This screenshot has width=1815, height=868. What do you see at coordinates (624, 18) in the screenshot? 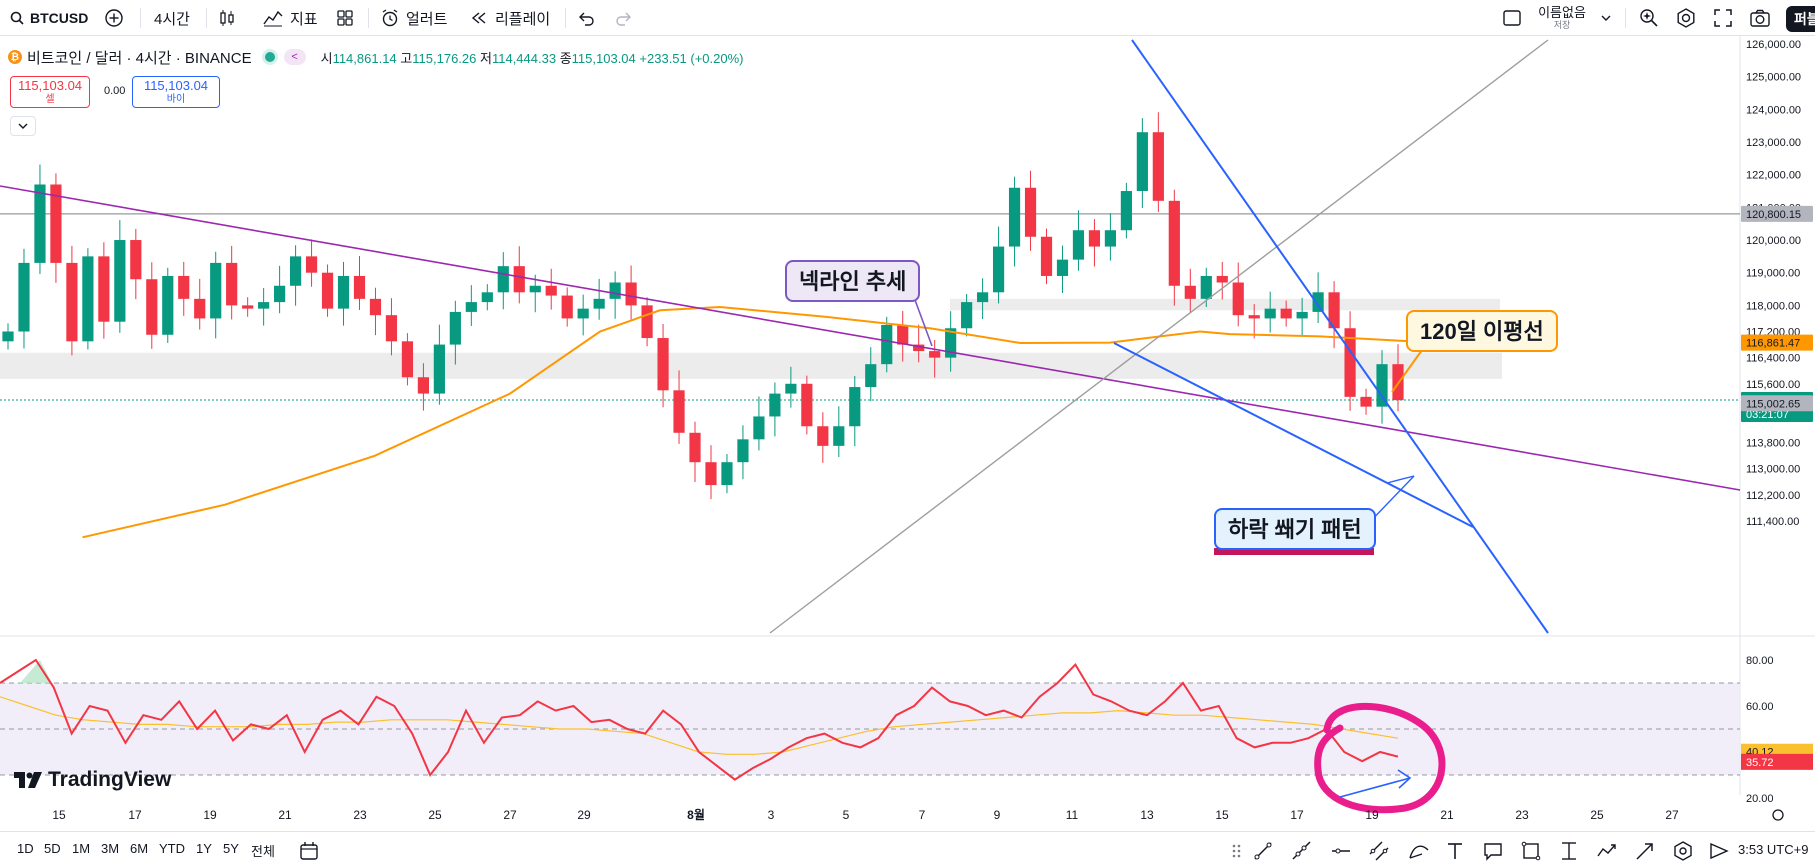
I see `redo-button` at bounding box center [624, 18].